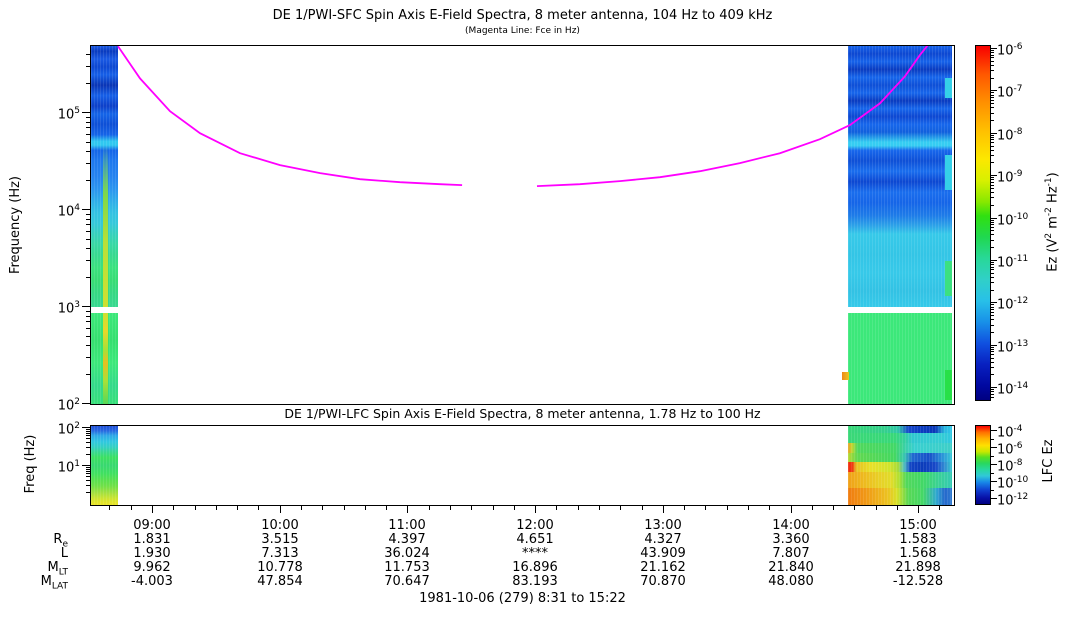 This screenshot has width=1083, height=620. Describe the element at coordinates (1013, 304) in the screenshot. I see `sfc-colorbar-tick-label: 10⁻¹²` at that location.